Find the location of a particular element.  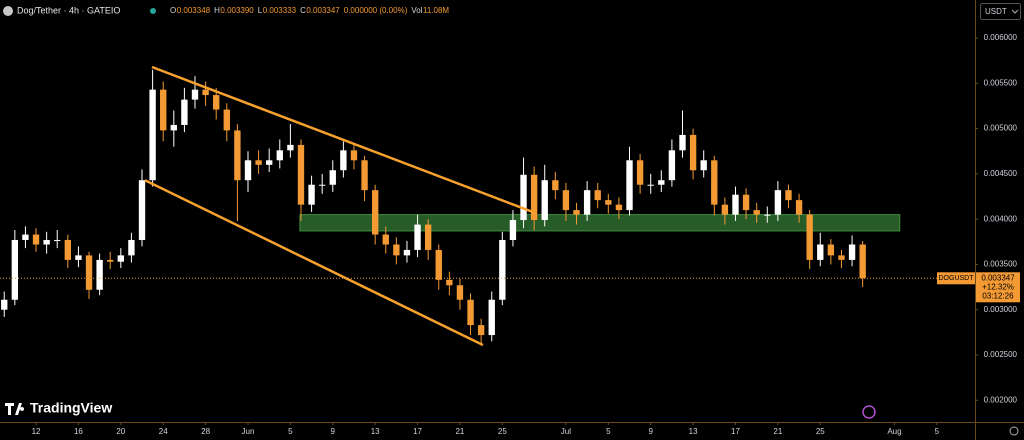

y-tick-label: 0.006000 is located at coordinates (1001, 37).